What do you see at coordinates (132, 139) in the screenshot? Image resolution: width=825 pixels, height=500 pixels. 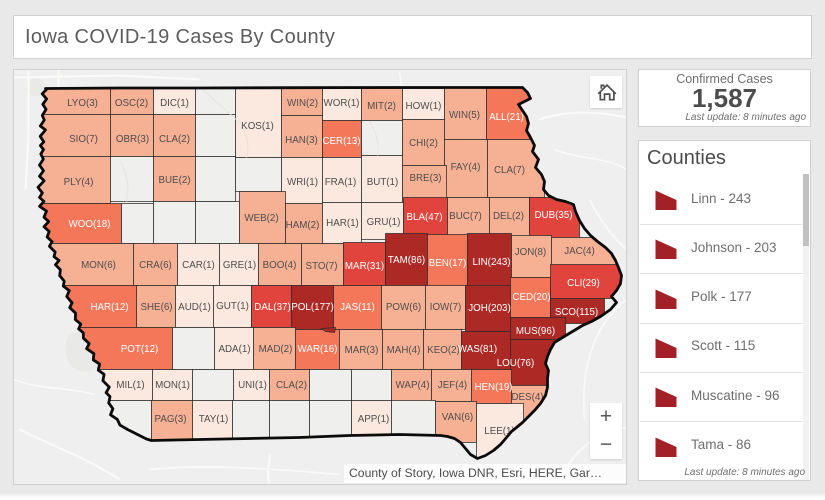 I see `svg-text: OBR(3)` at bounding box center [132, 139].